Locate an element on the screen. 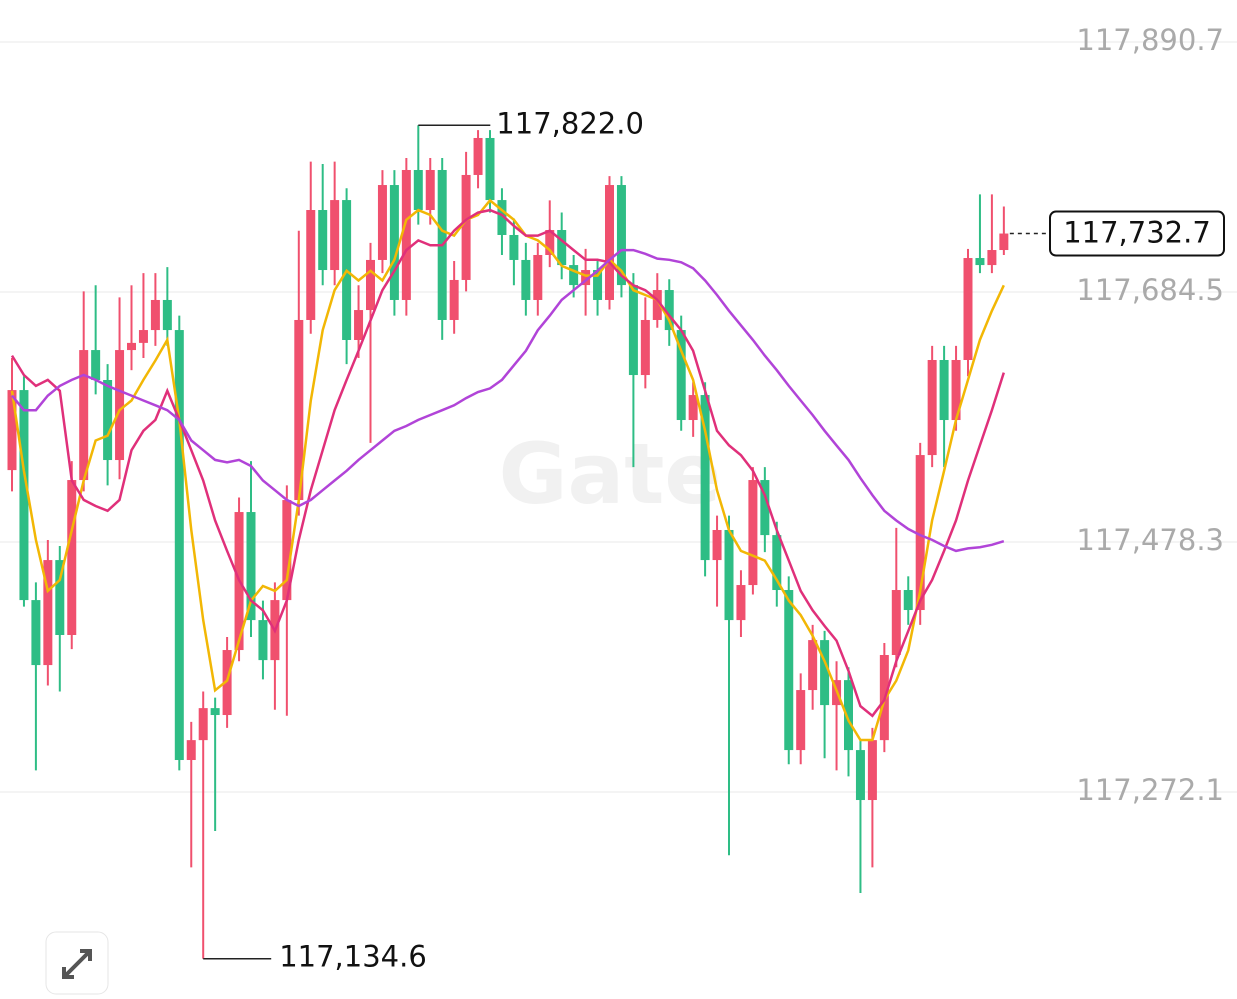  last-price-label: 117,732.7 is located at coordinates (1137, 233).